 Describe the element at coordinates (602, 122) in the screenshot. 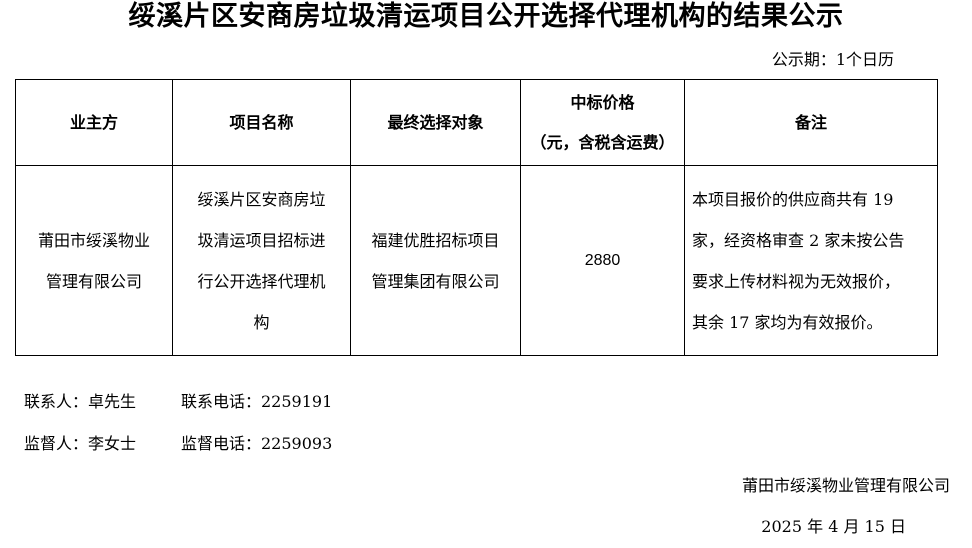

I see `header-price: 中标价格 （元，含税含运费）` at that location.